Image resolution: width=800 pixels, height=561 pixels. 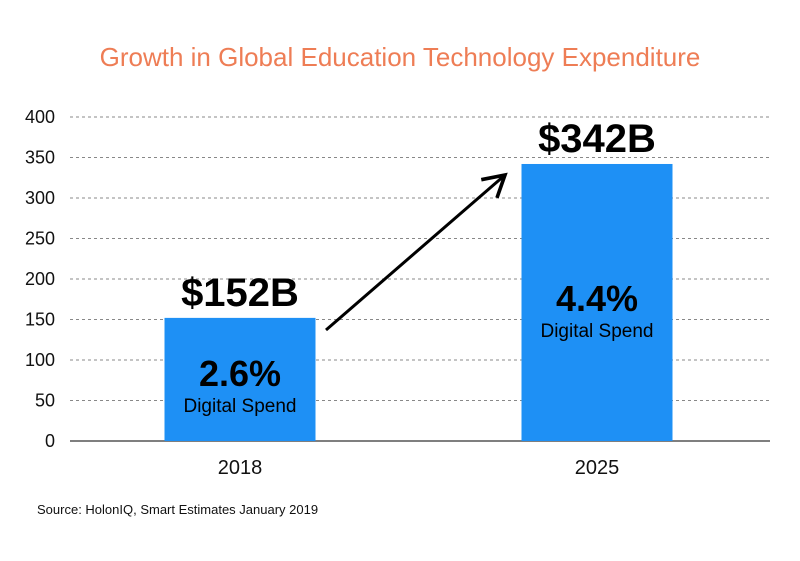 I want to click on y-tick-label: 250, so click(x=40, y=239).